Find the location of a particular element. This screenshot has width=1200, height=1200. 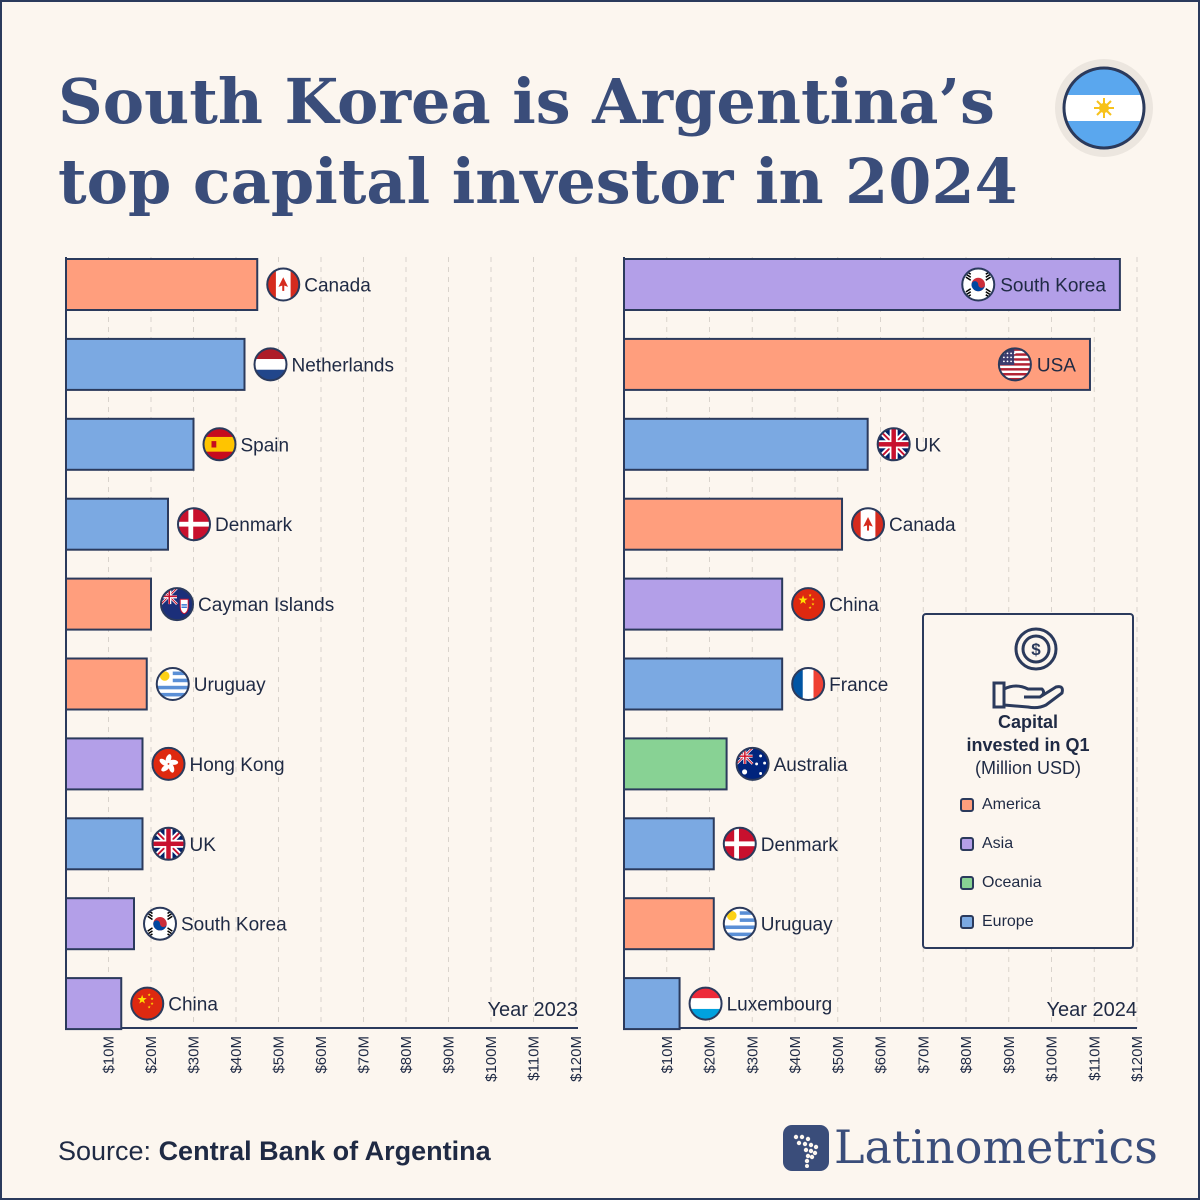

brand-name: Latinometrics is located at coordinates (996, 1147).